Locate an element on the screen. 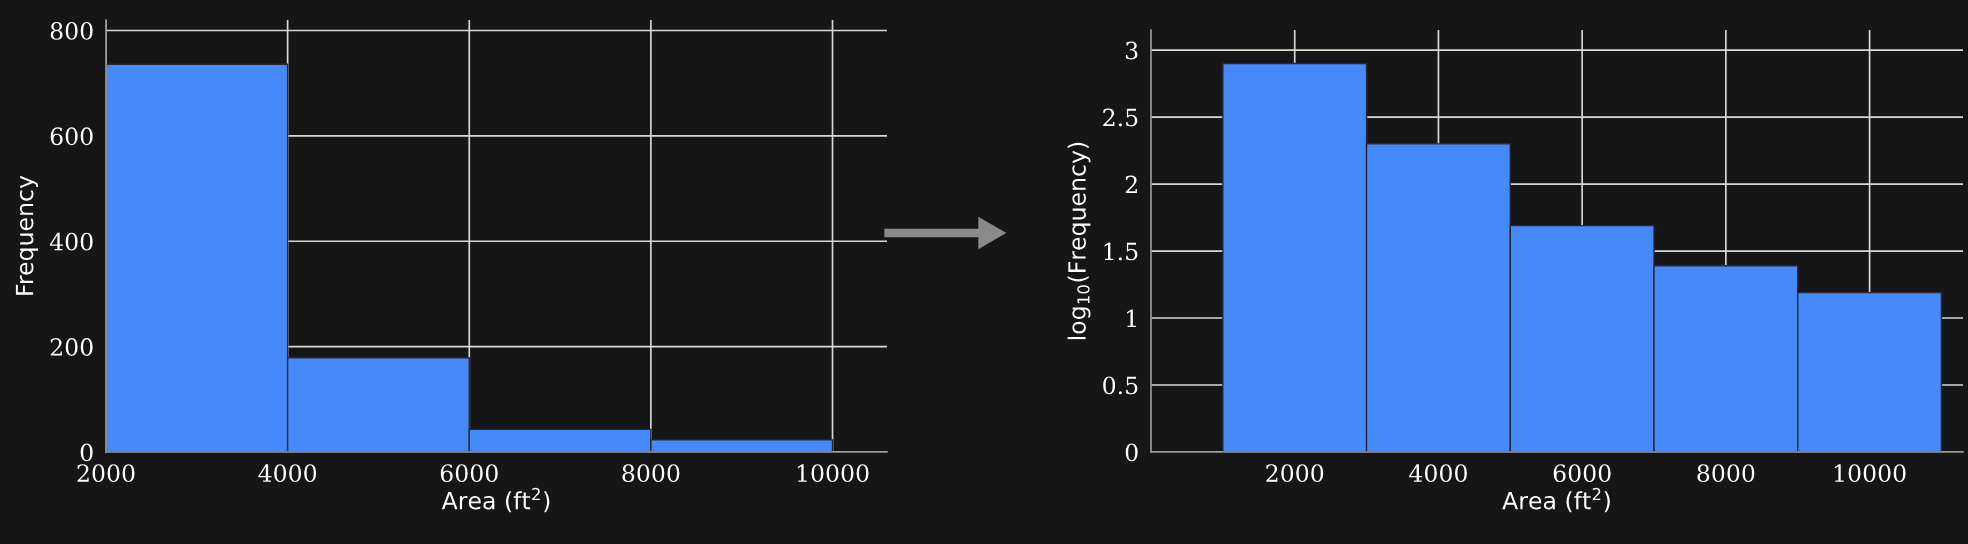  y-tick-label: 200 is located at coordinates (71, 347).